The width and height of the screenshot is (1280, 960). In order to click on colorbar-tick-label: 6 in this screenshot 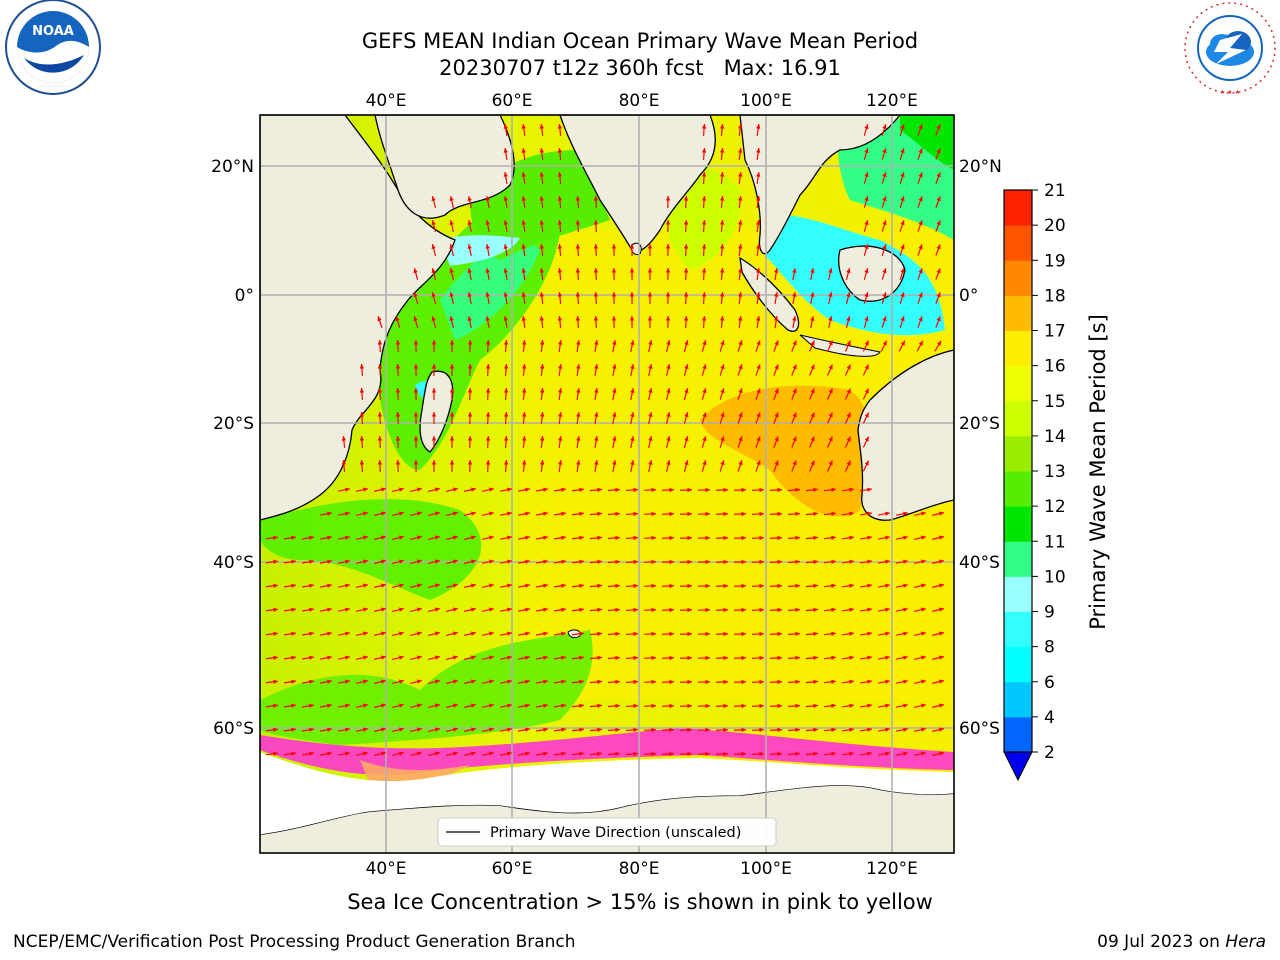, I will do `click(1049, 683)`.